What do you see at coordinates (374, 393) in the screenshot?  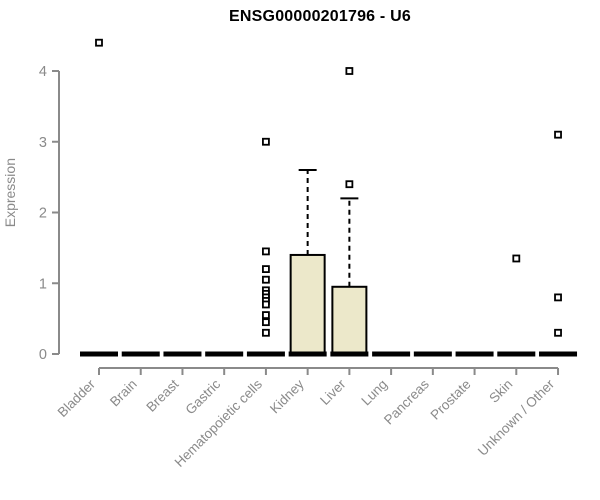 I see `x-tick-label-lung: Lung` at bounding box center [374, 393].